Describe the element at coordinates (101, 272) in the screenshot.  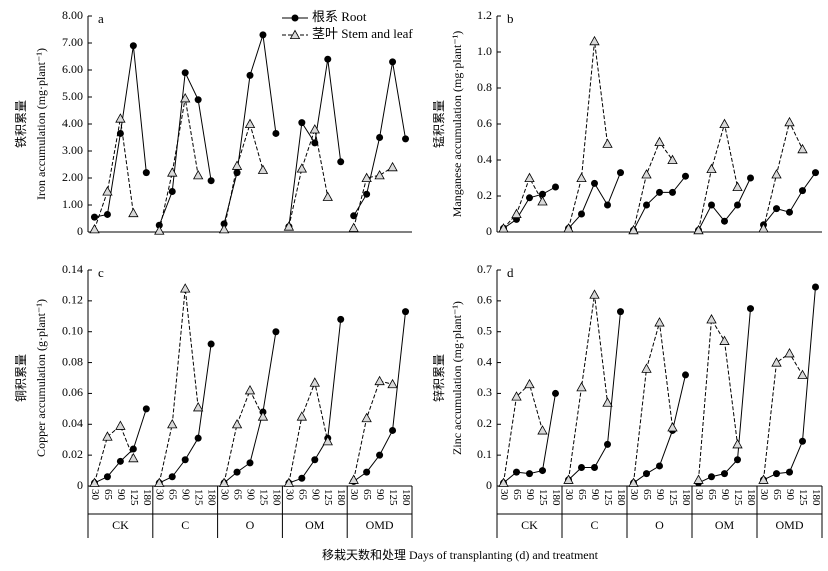
I see `panel-label: c` at that location.